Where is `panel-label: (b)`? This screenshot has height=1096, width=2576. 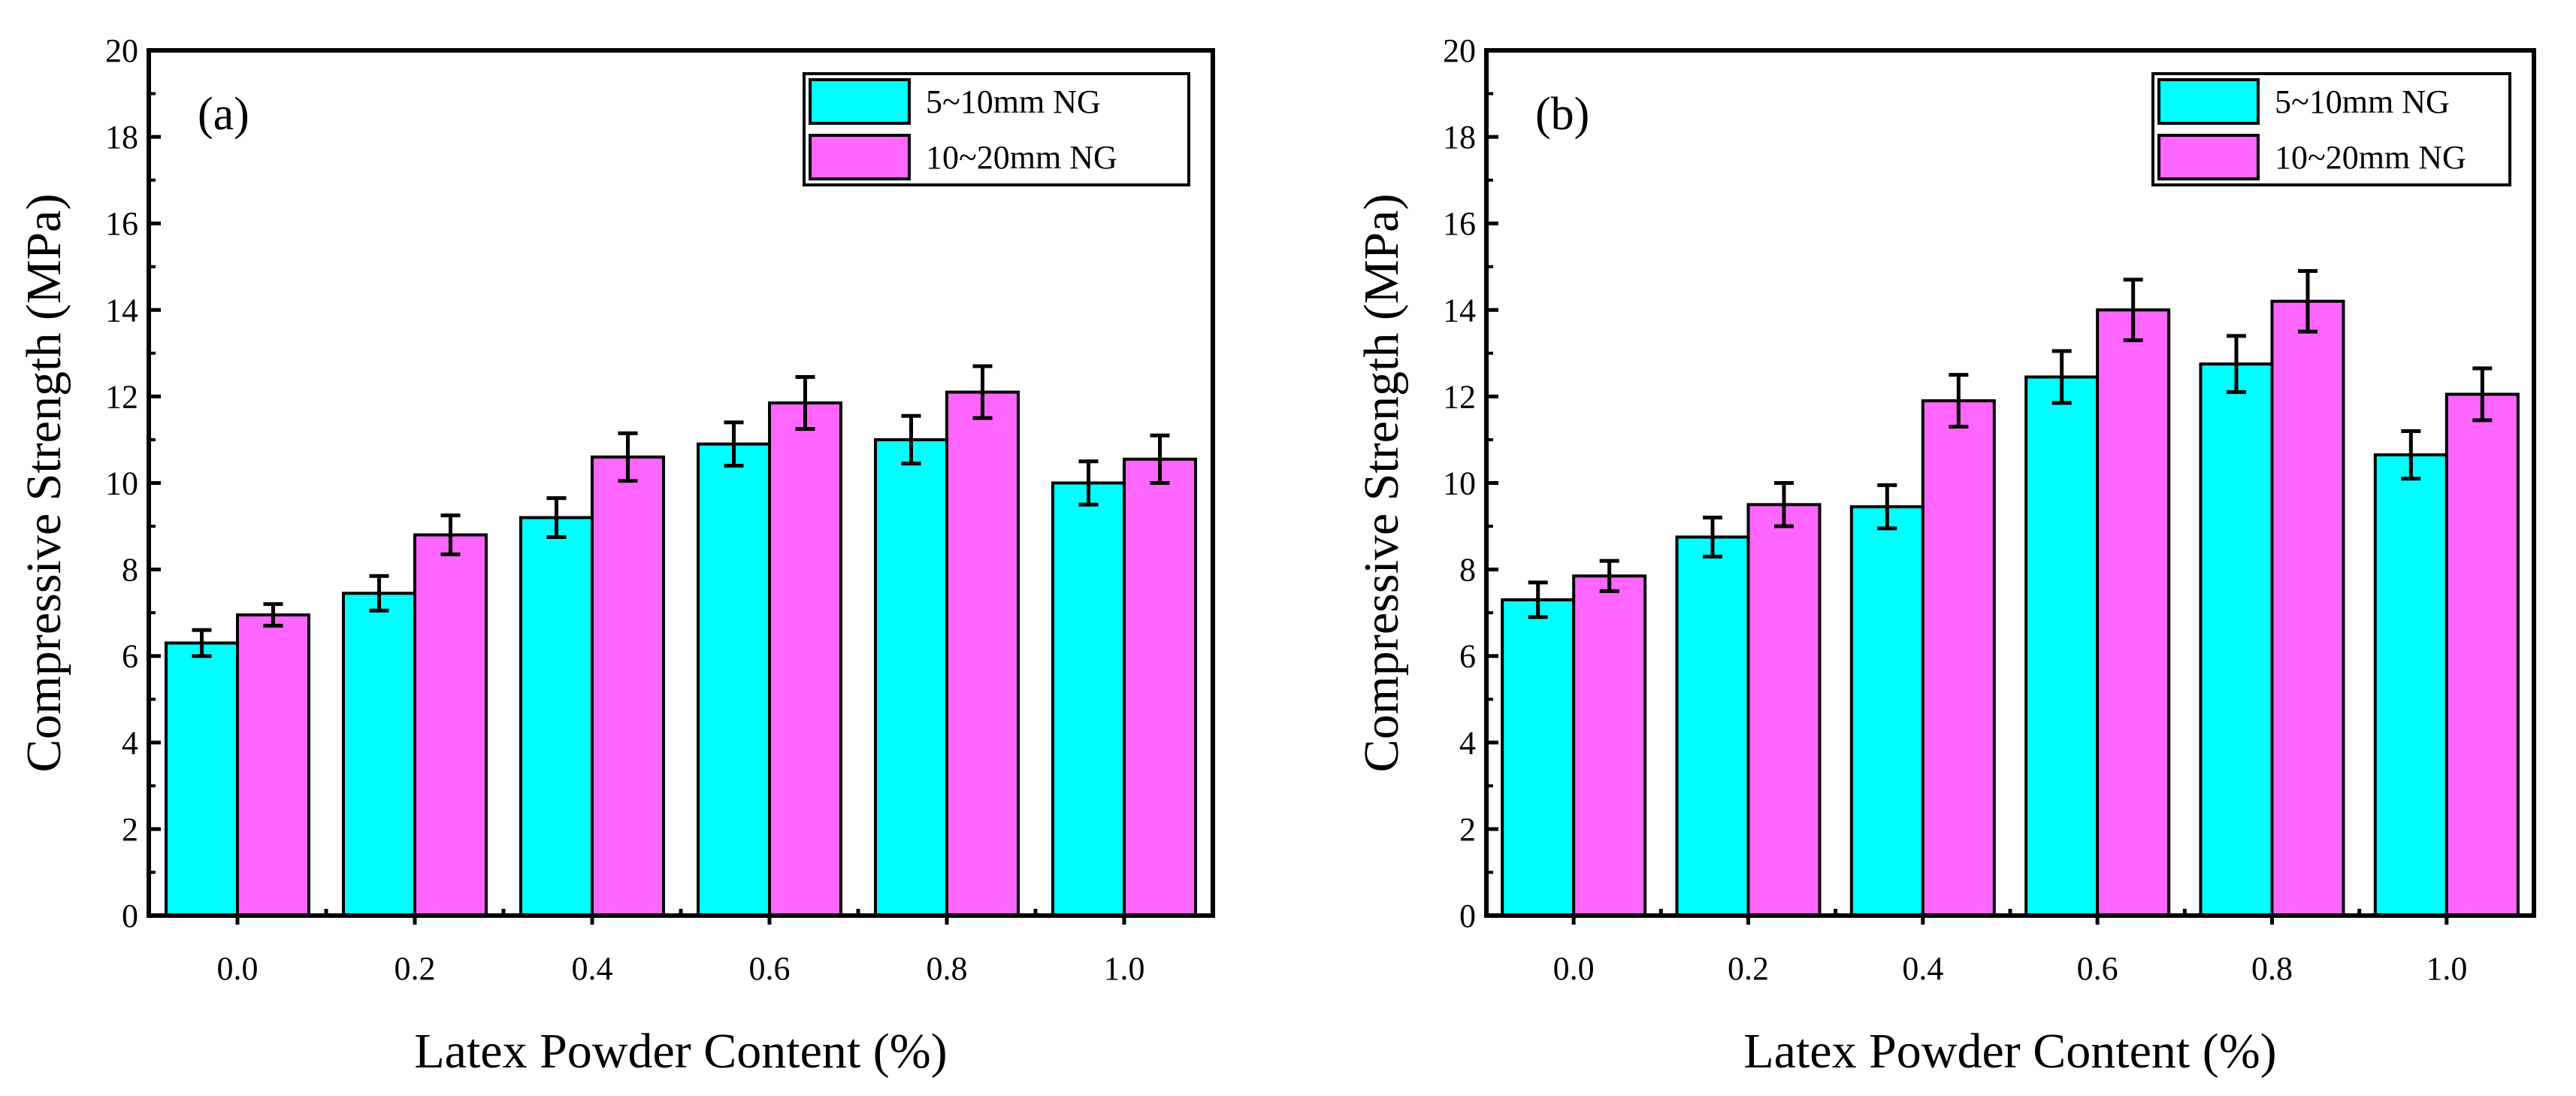 panel-label: (b) is located at coordinates (1562, 114).